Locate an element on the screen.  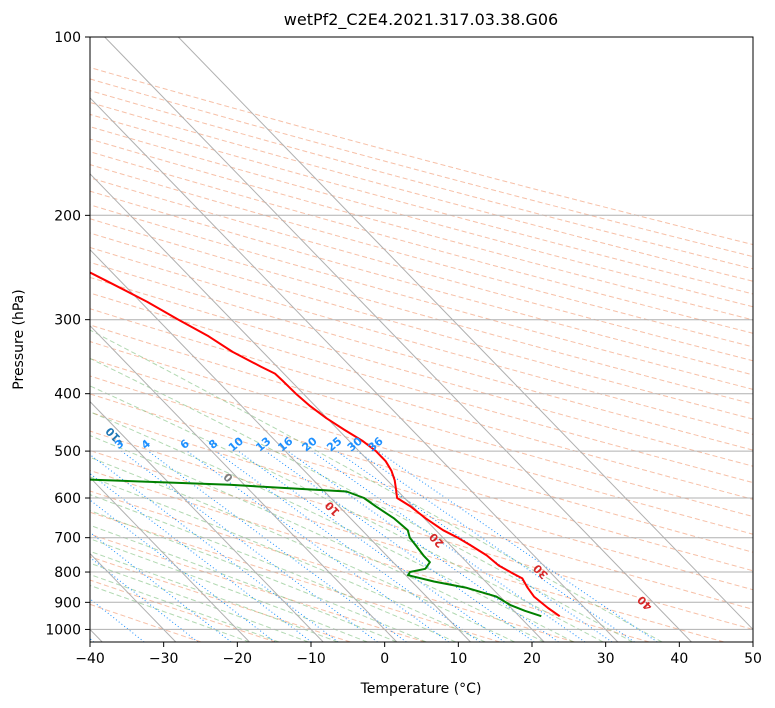
y-tick-label: 100 is located at coordinates (67, 38).